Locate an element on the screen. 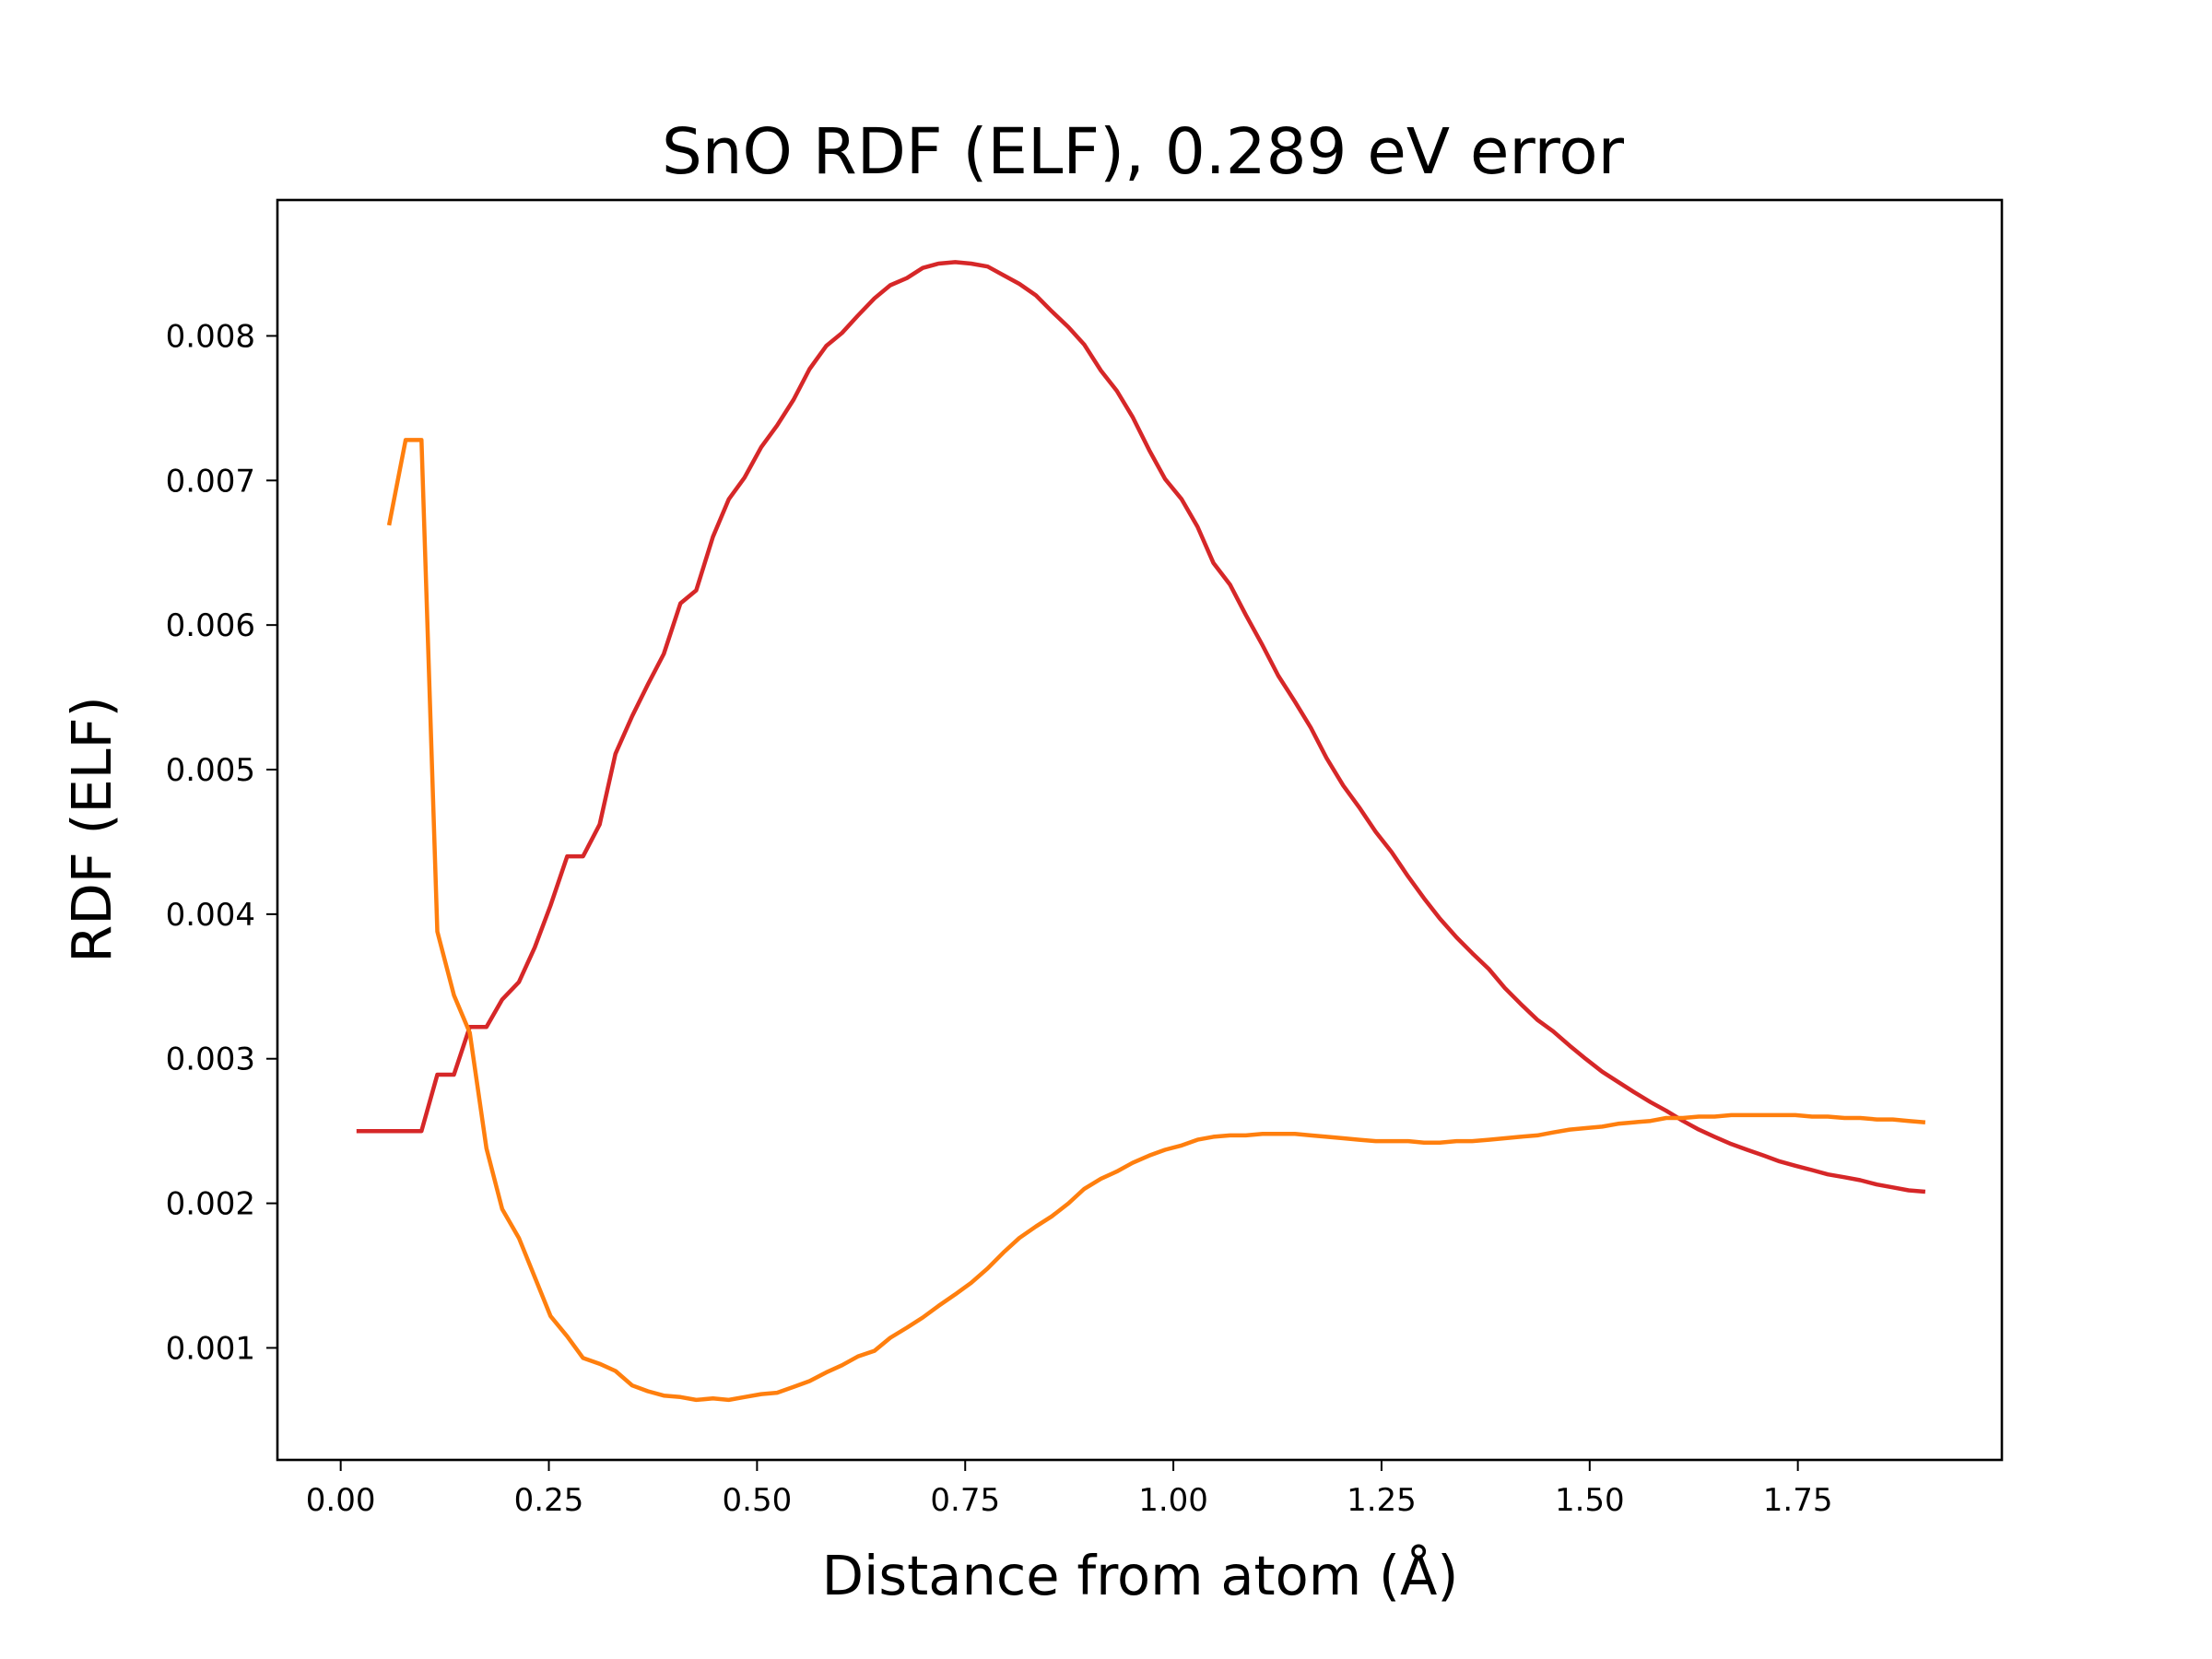 Image resolution: width=2212 pixels, height=1659 pixels. y-tick-label: 0.001 is located at coordinates (210, 1348).